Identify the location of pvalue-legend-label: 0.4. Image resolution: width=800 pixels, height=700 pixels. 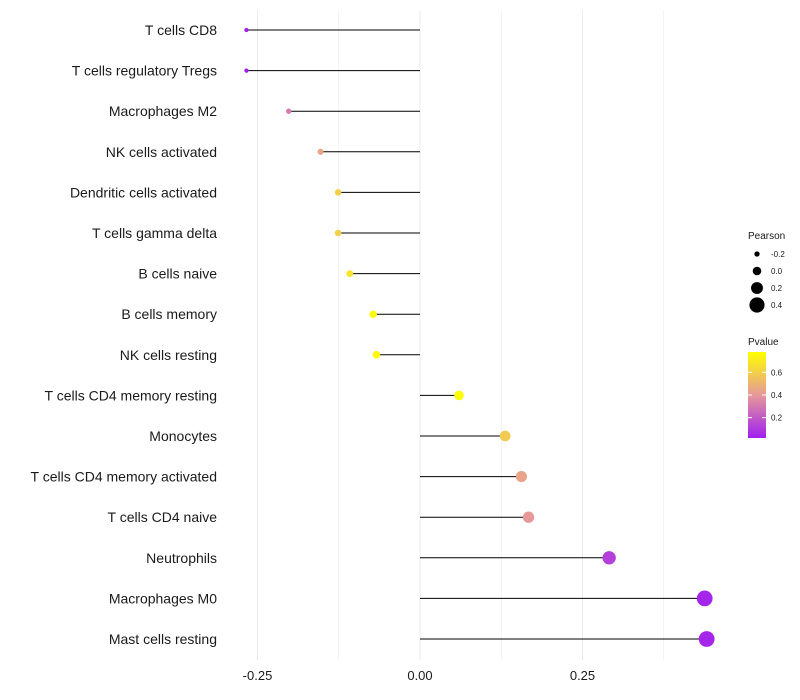
(777, 395).